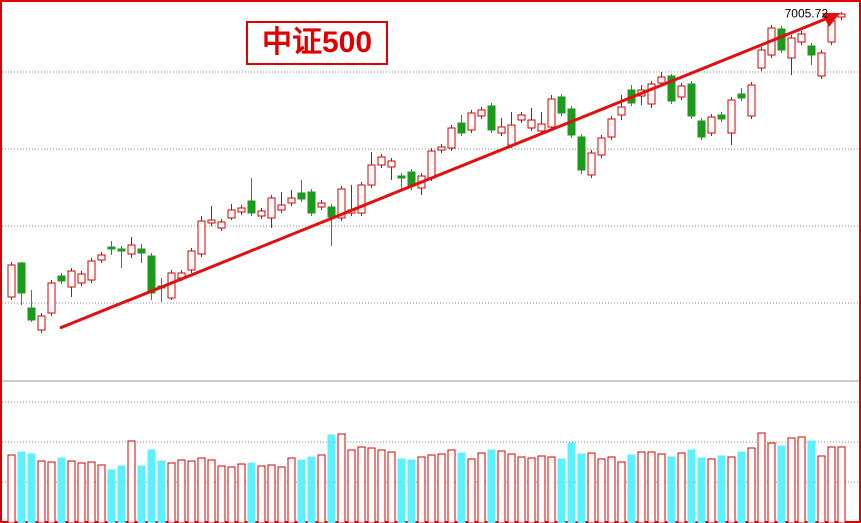 The image size is (861, 523). Describe the element at coordinates (807, 13) in the screenshot. I see `high-label: 7005.72` at that location.